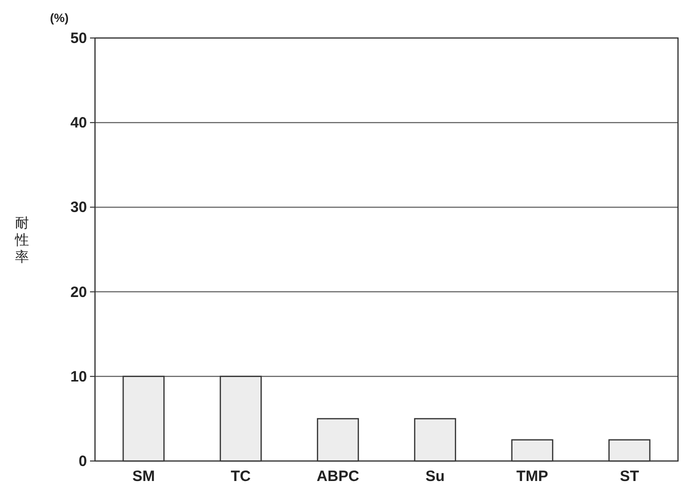  I want to click on x-tick-label: ST, so click(630, 476).